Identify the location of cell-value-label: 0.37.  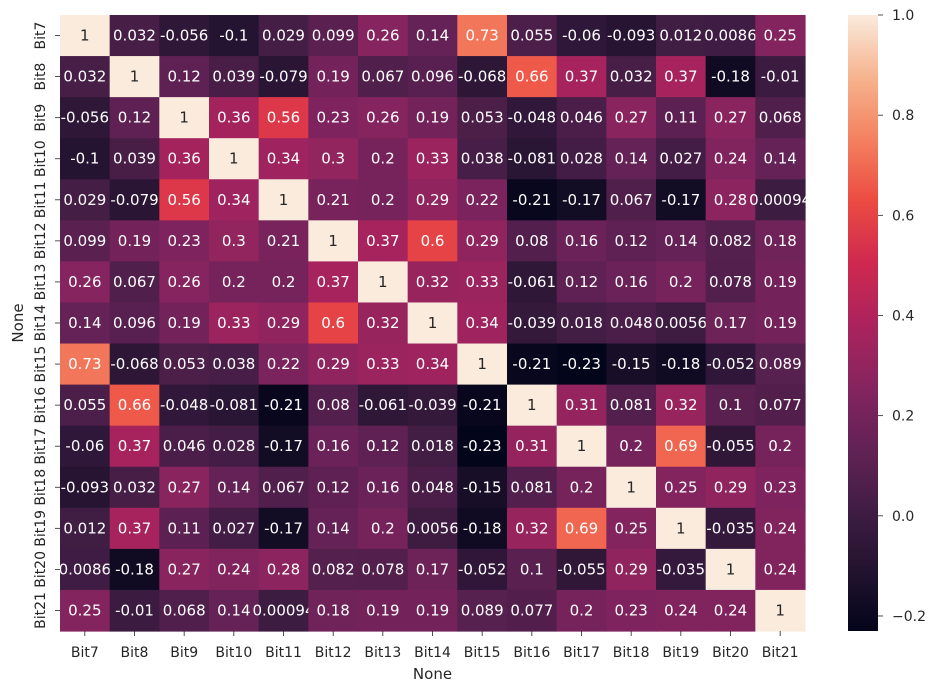
(332, 282).